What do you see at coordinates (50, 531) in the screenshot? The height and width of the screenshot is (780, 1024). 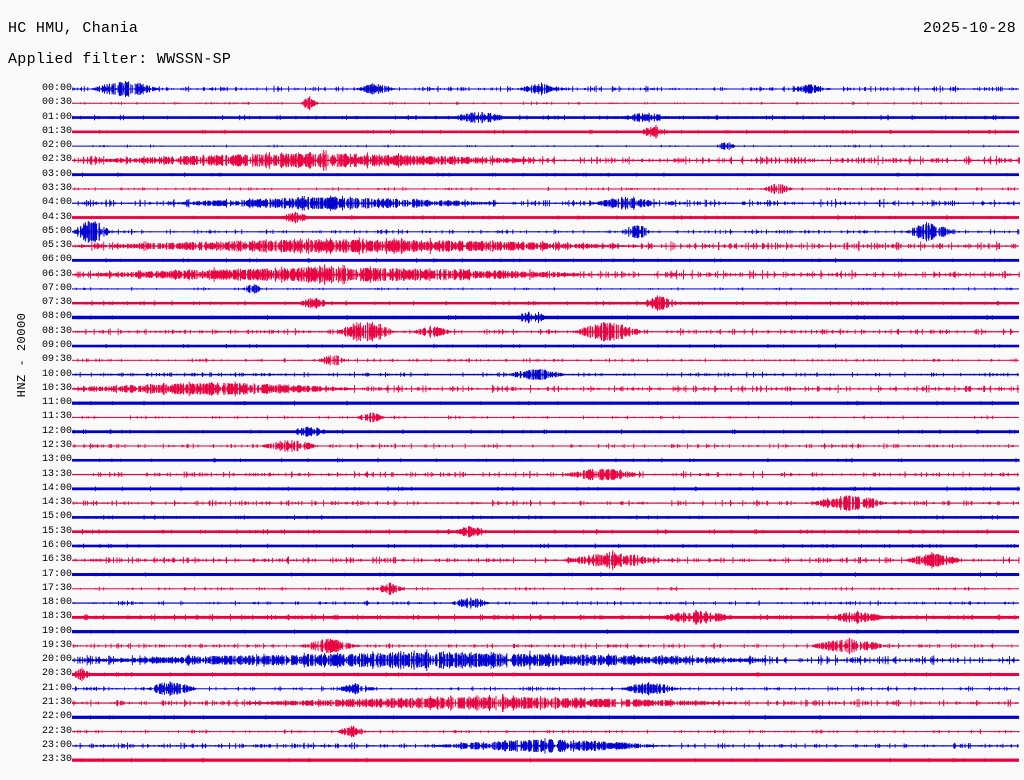 I see `time-label: 15:30` at bounding box center [50, 531].